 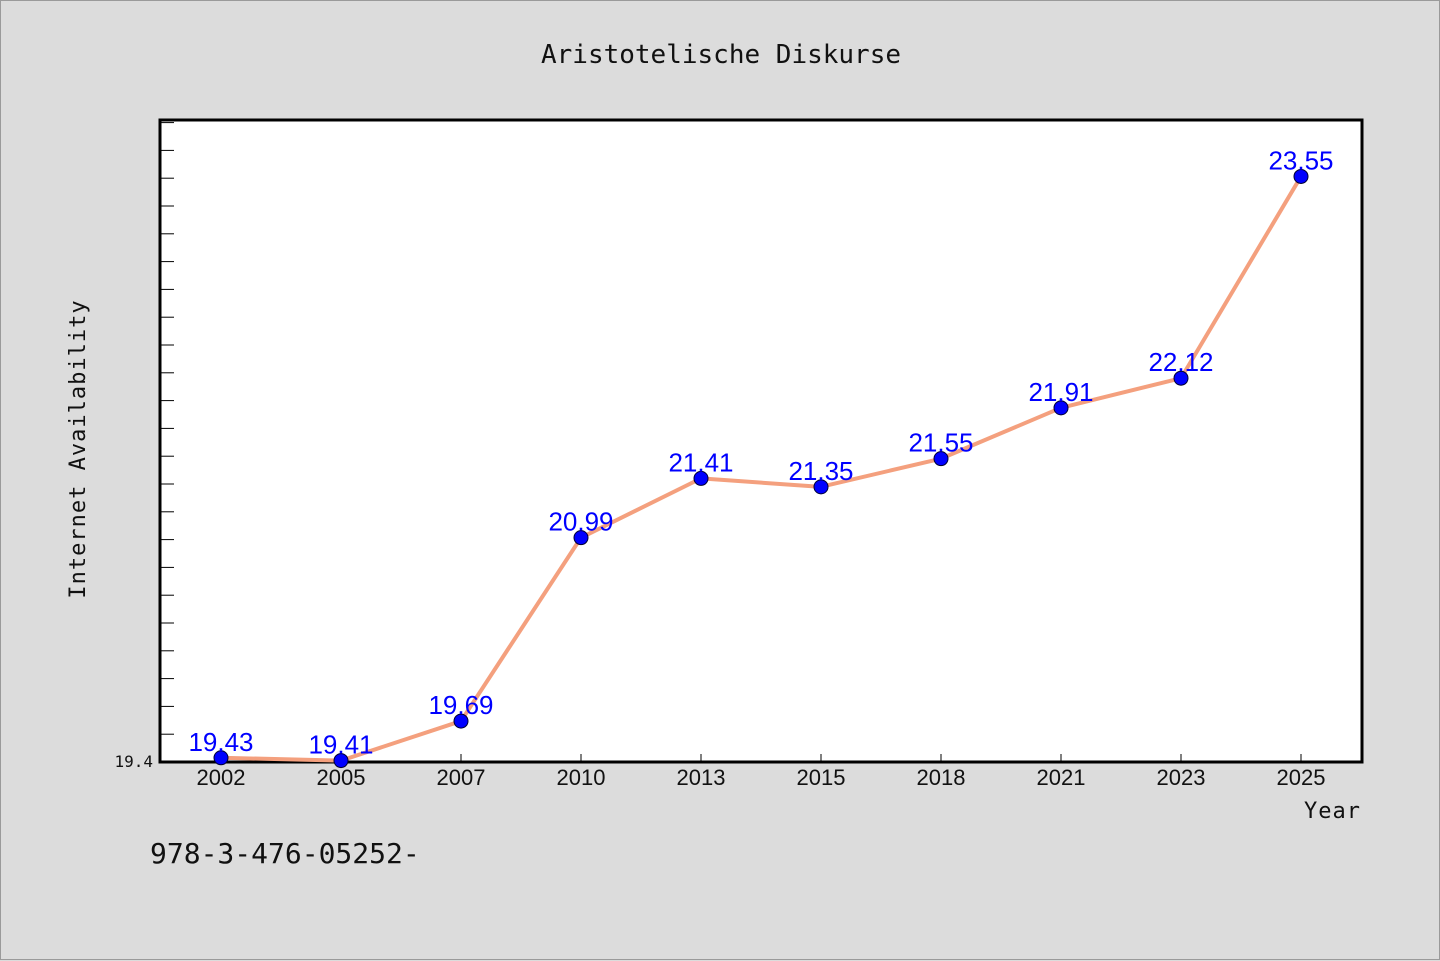 I want to click on data-label: 21.91, so click(x=1060, y=392).